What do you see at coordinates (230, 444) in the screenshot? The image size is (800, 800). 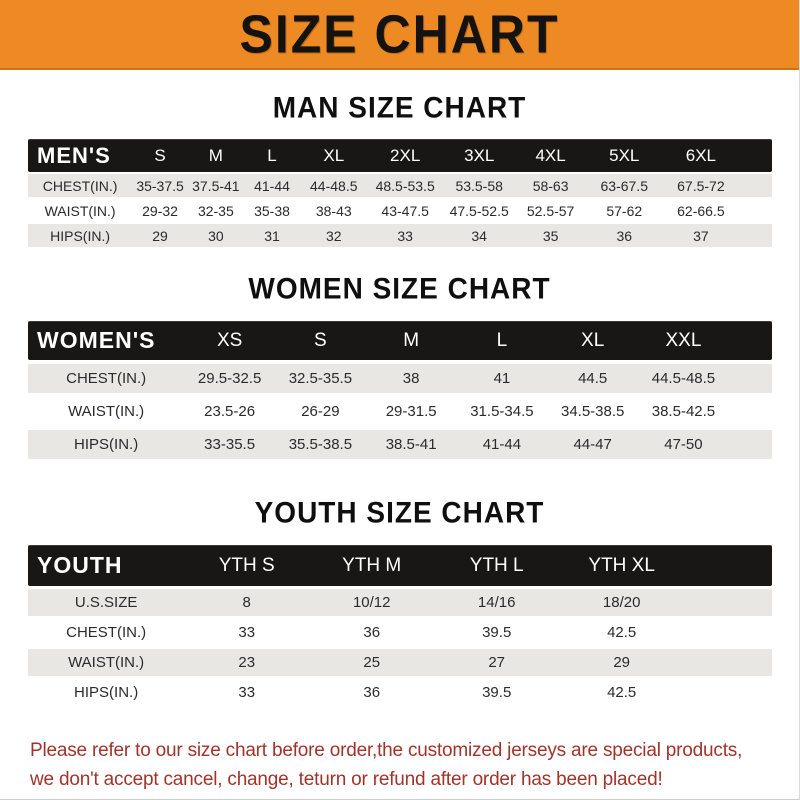 I see `size-cell: 33-35.5` at bounding box center [230, 444].